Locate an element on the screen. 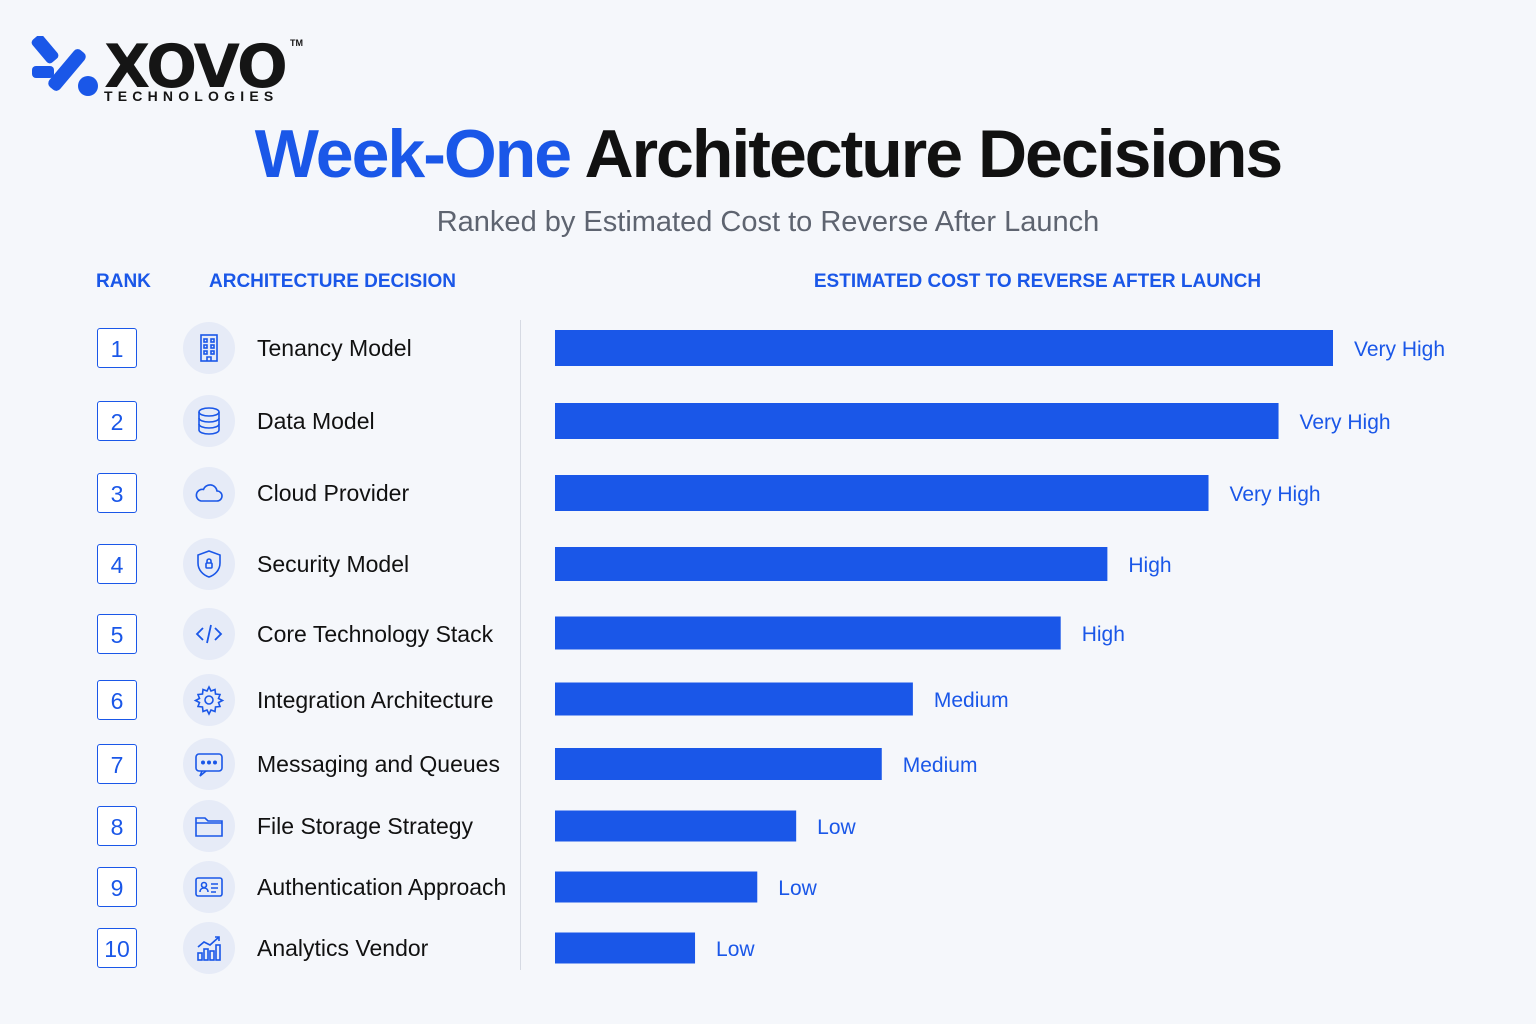 The height and width of the screenshot is (1024, 1536). decision-label: Analytics Vendor is located at coordinates (343, 948).